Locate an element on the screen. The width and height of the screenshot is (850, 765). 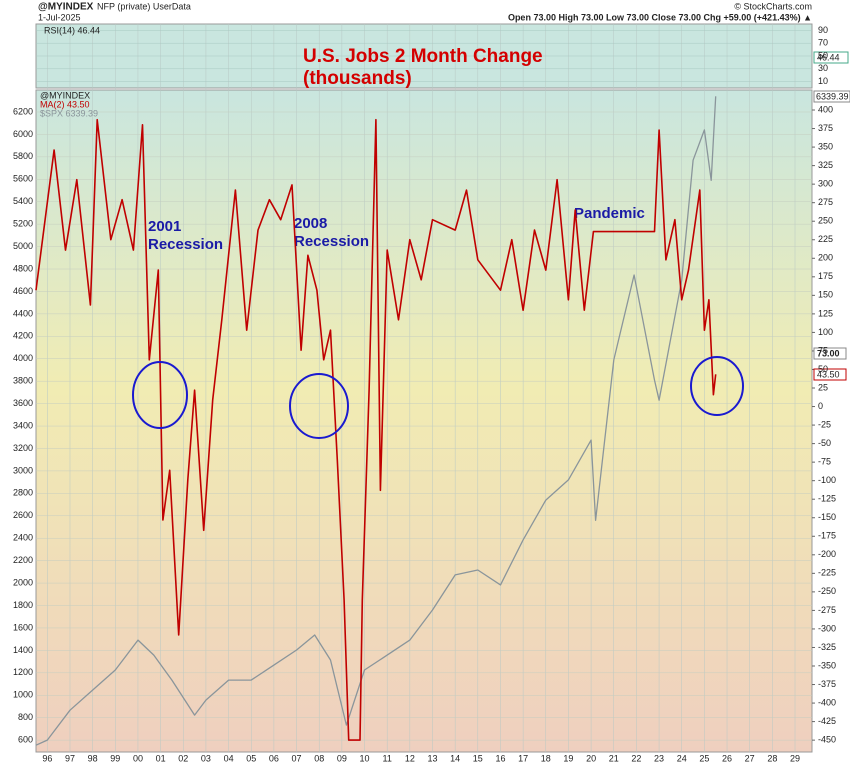
annotation: Recession is located at coordinates (331, 241).